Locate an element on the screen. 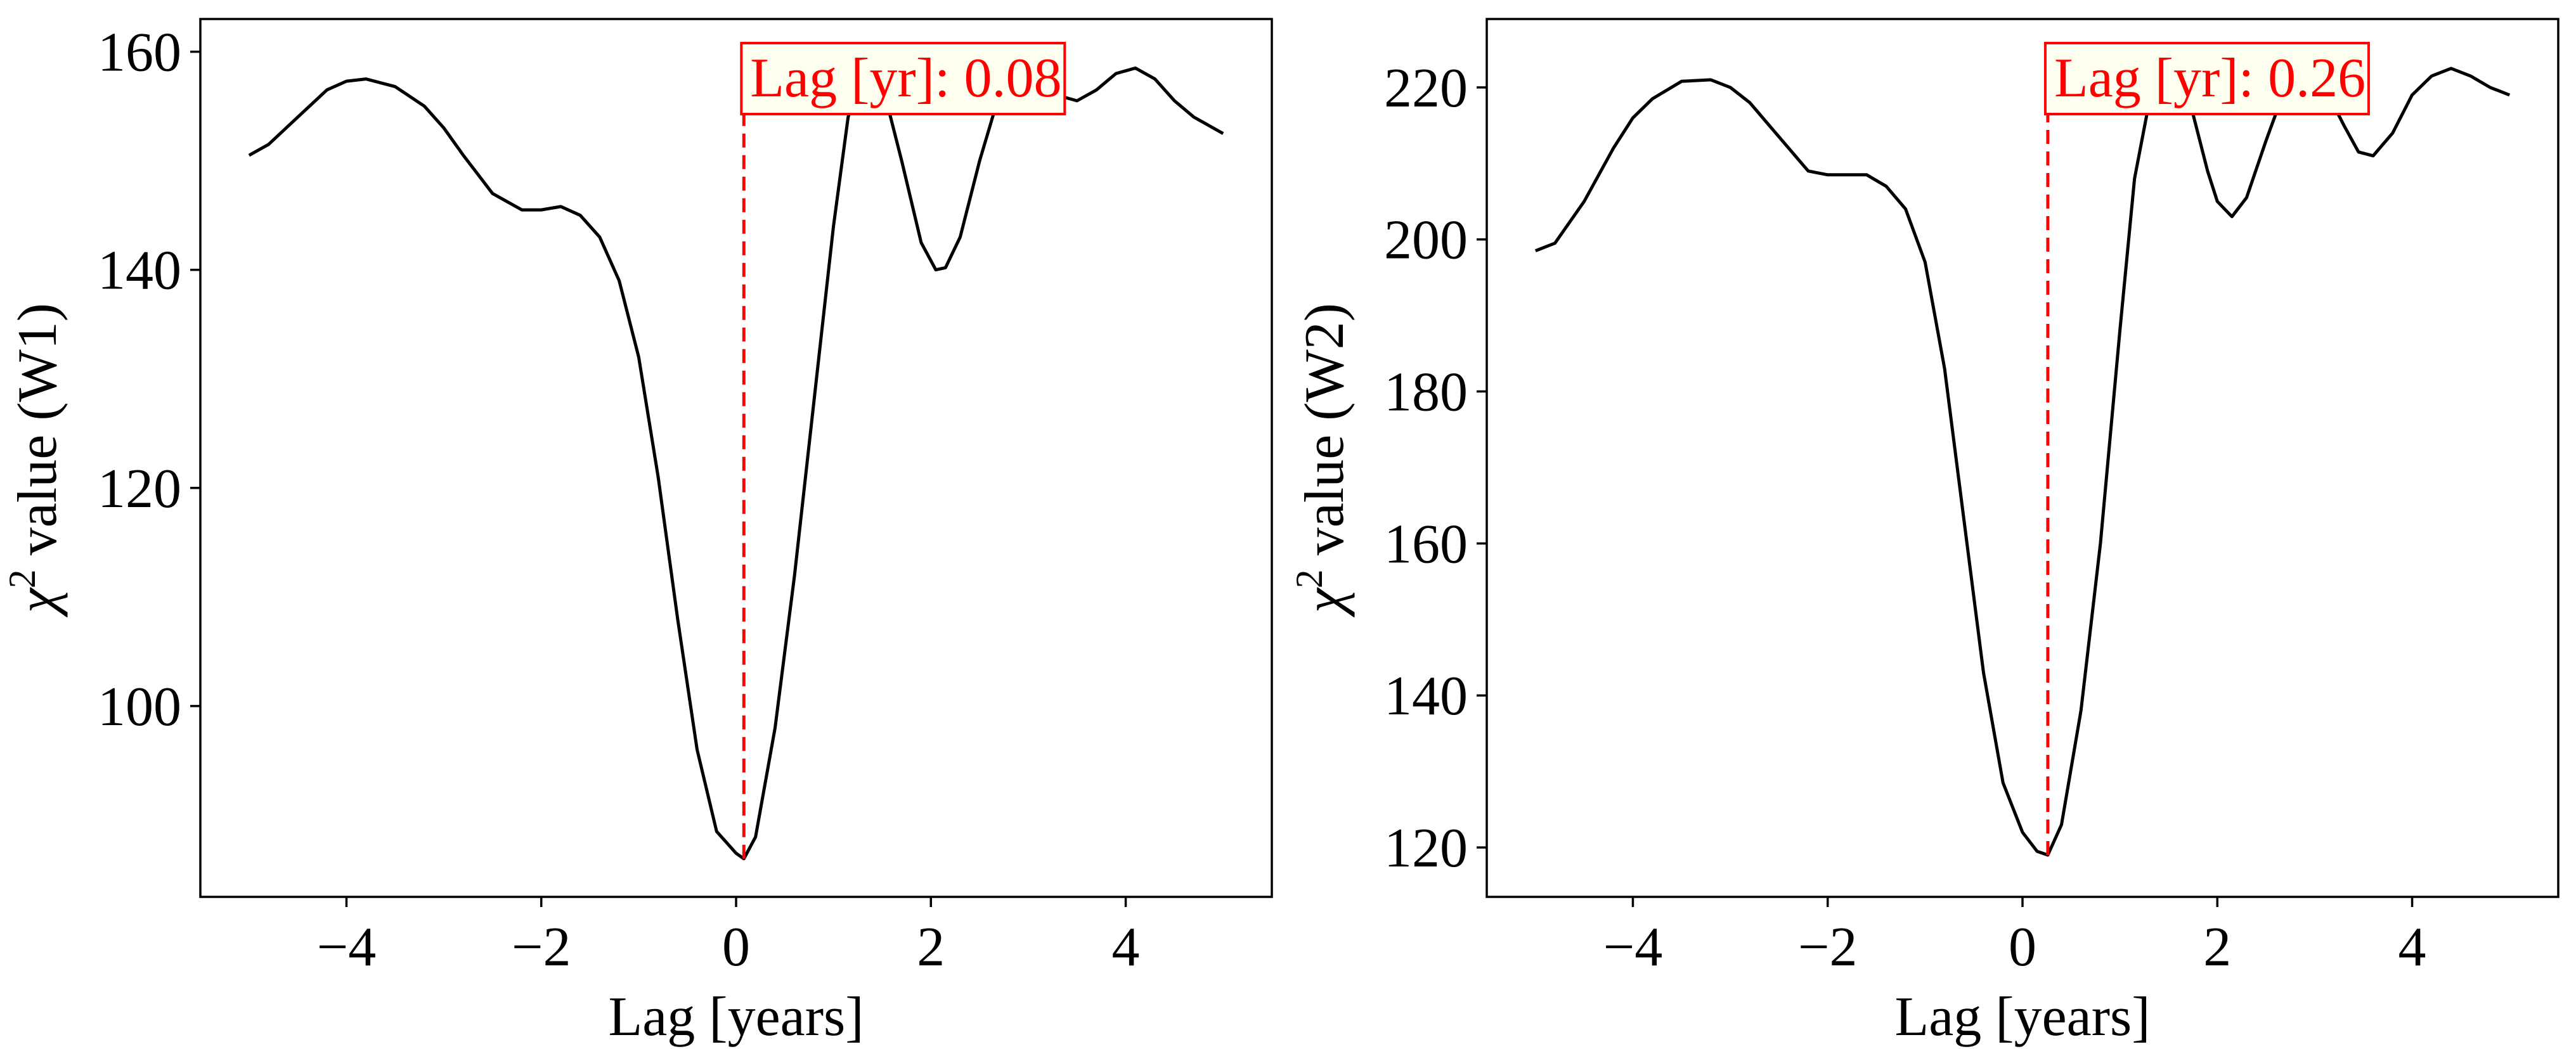 The height and width of the screenshot is (1049, 2576). y-tick-label: 220 is located at coordinates (1426, 88).